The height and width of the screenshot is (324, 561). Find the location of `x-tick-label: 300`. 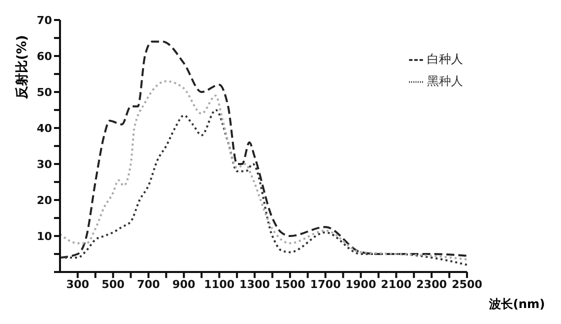

x-tick-label: 300 is located at coordinates (78, 284).